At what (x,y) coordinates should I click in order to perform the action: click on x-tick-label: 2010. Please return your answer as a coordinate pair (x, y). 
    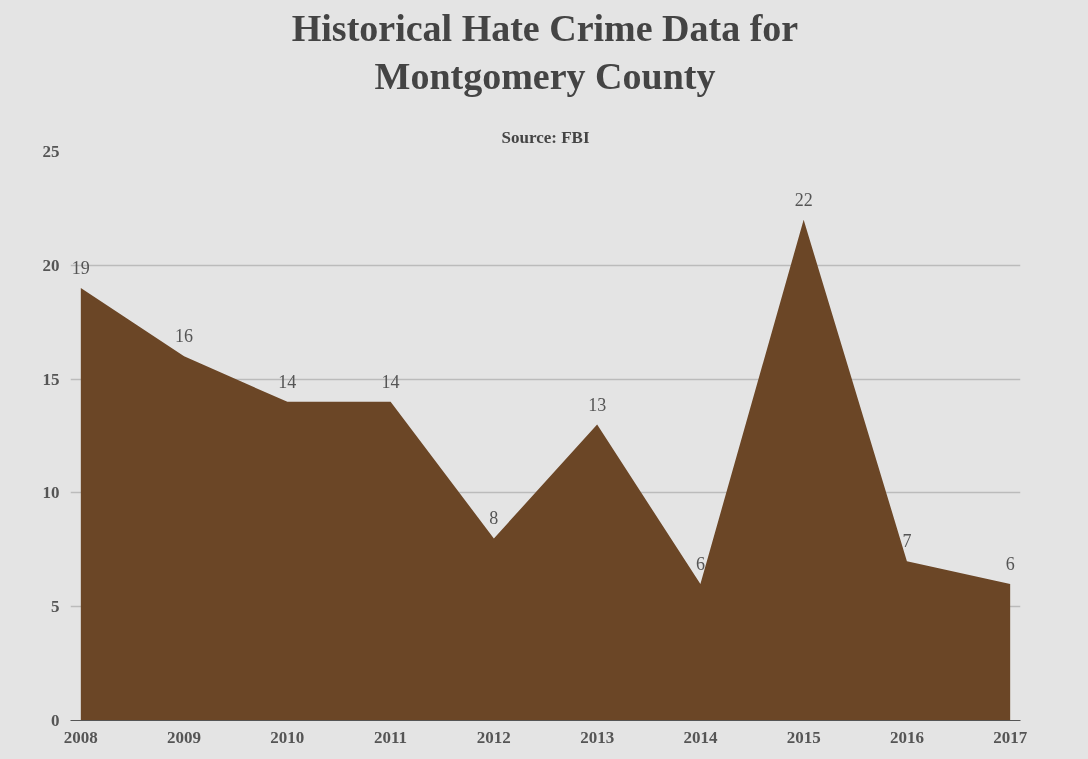
    Looking at the image, I should click on (287, 737).